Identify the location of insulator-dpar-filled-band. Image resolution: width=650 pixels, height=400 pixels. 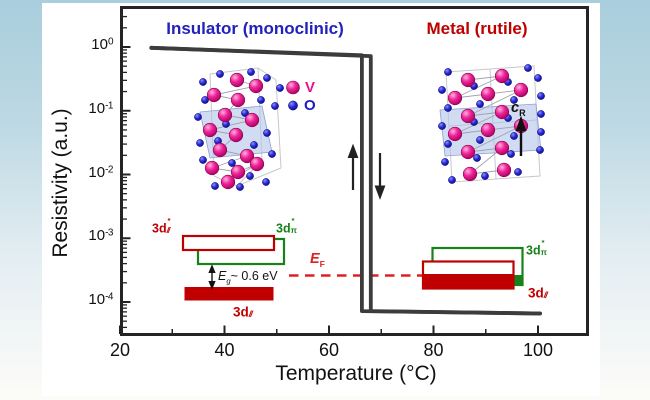
(229, 294).